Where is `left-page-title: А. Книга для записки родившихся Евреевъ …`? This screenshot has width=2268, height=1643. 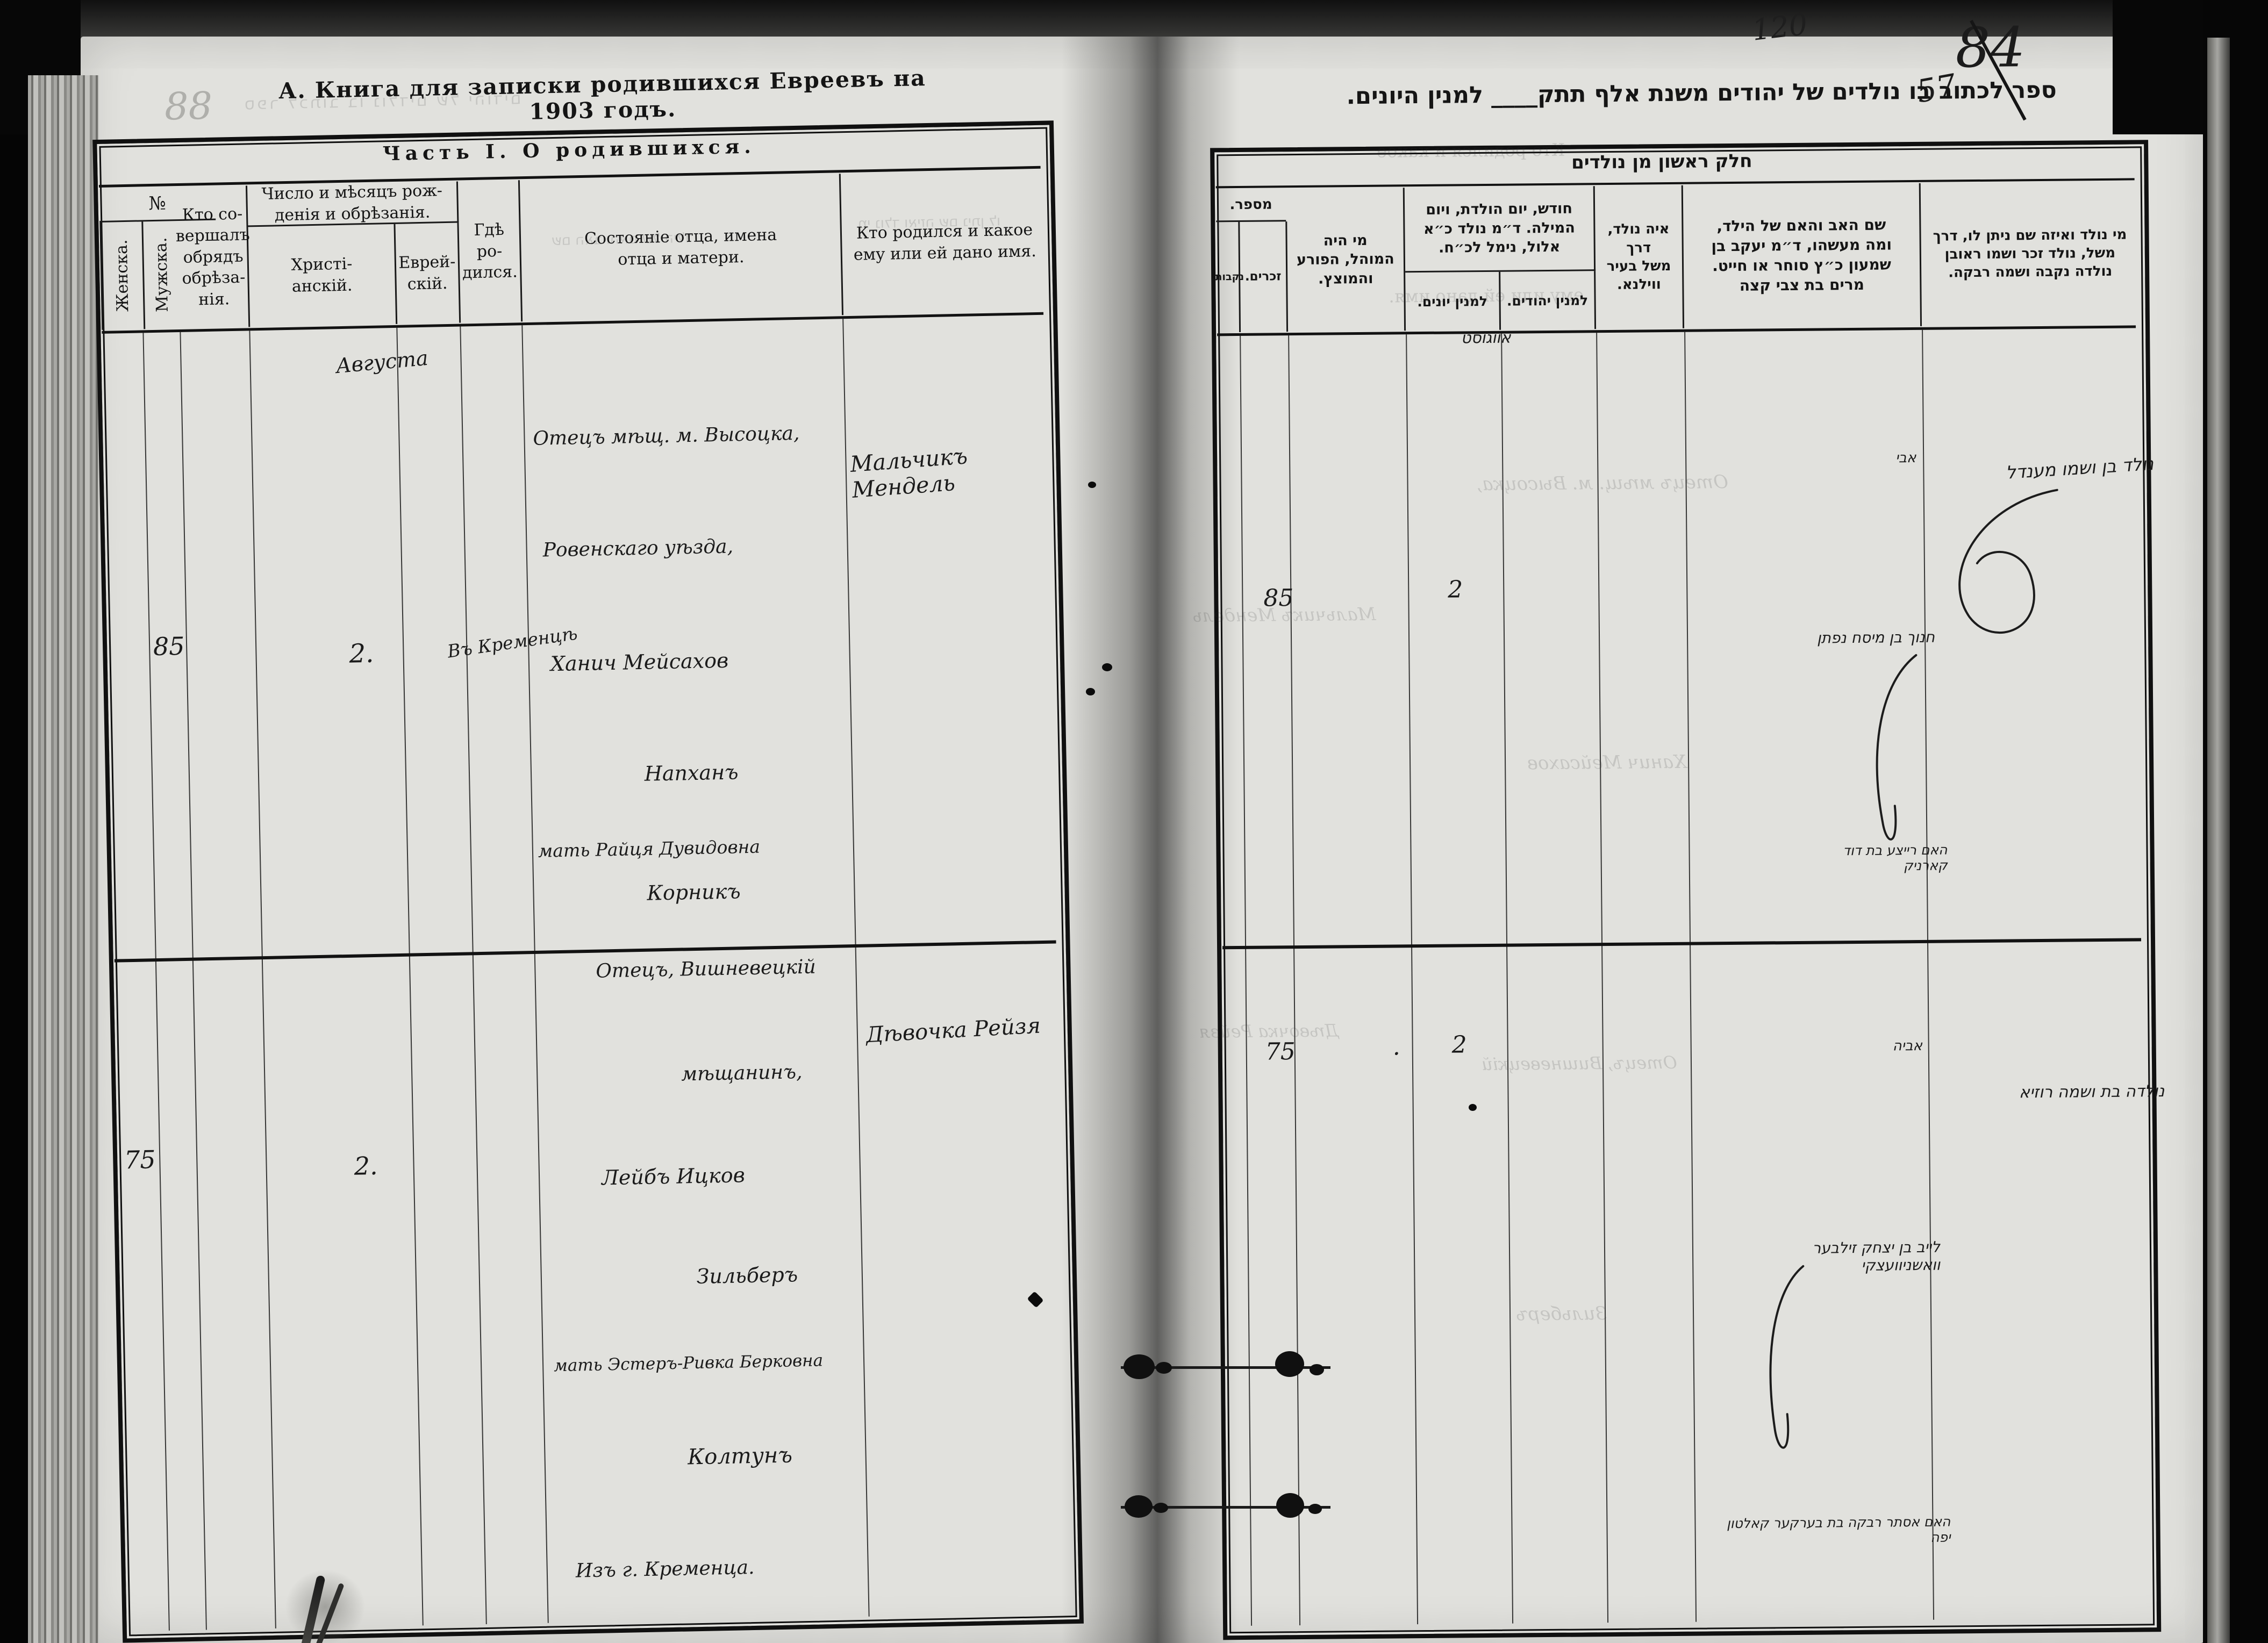
left-page-title: А. Книга для записки родившихся Евреевъ … is located at coordinates (602, 95).